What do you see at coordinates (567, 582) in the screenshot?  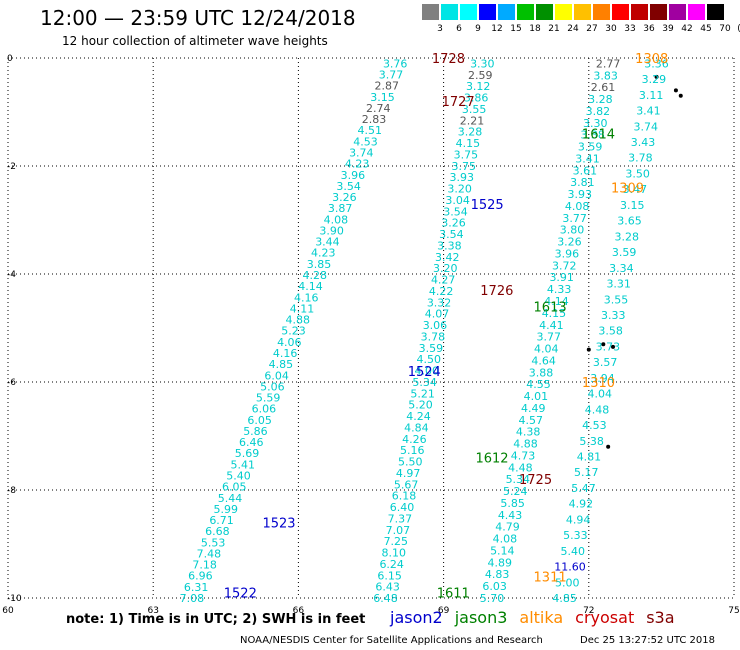 I see `swh-value: 5.00` at bounding box center [567, 582].